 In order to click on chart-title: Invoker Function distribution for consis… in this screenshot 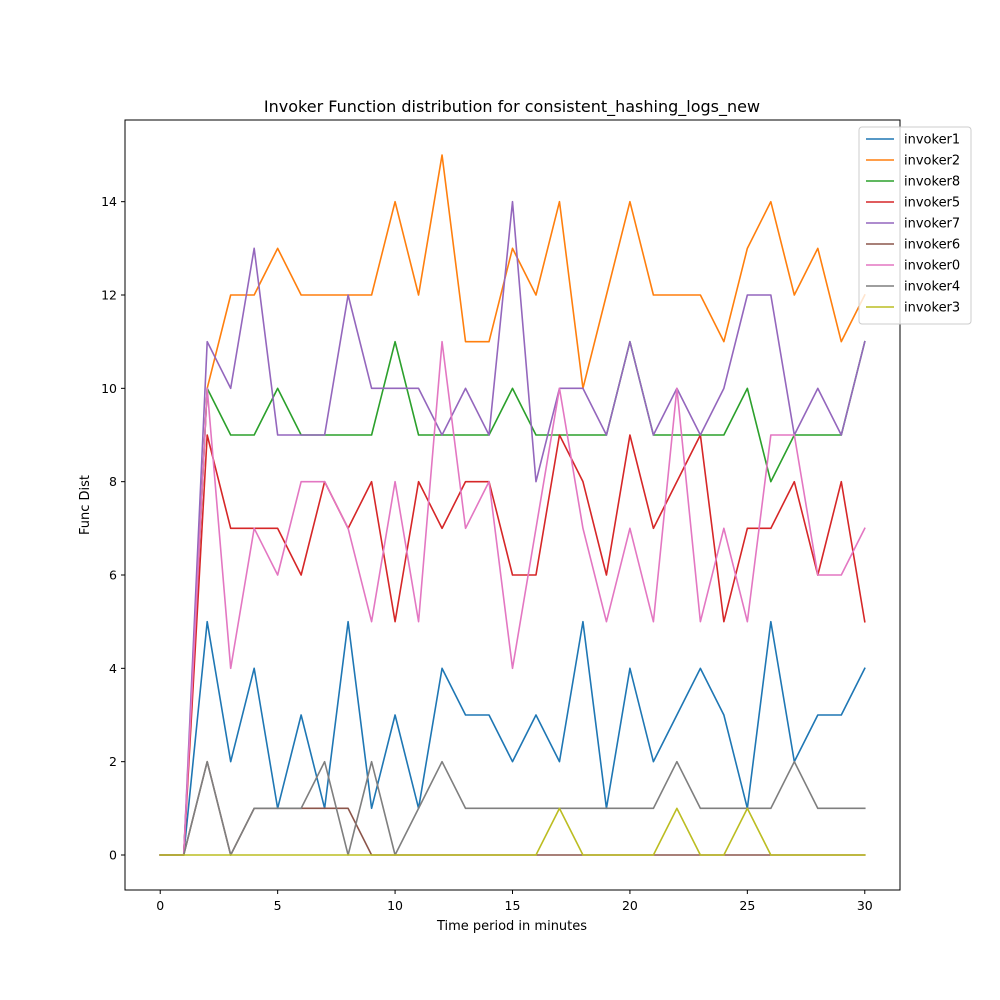, I will do `click(512, 107)`.